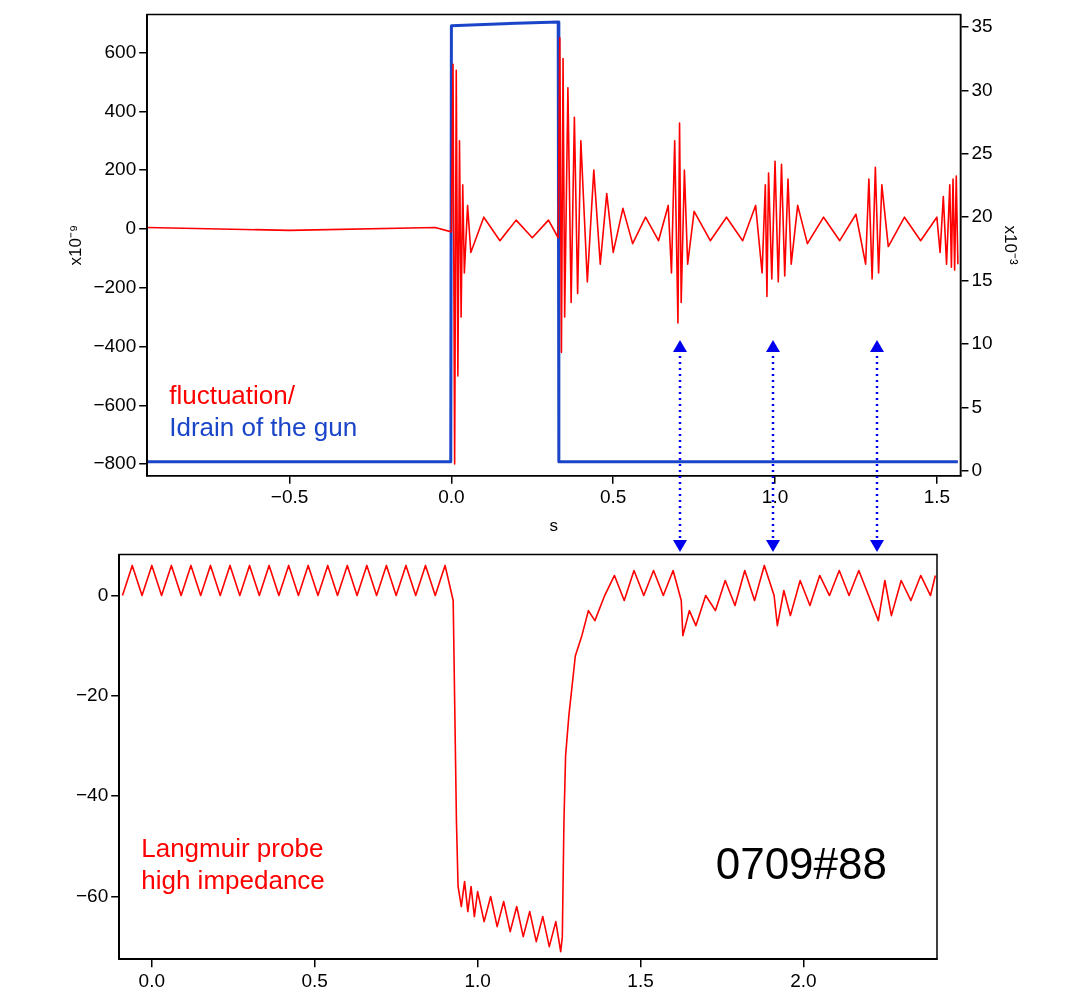 This screenshot has width=1082, height=998. I want to click on text: fluctuation/, so click(232, 394).